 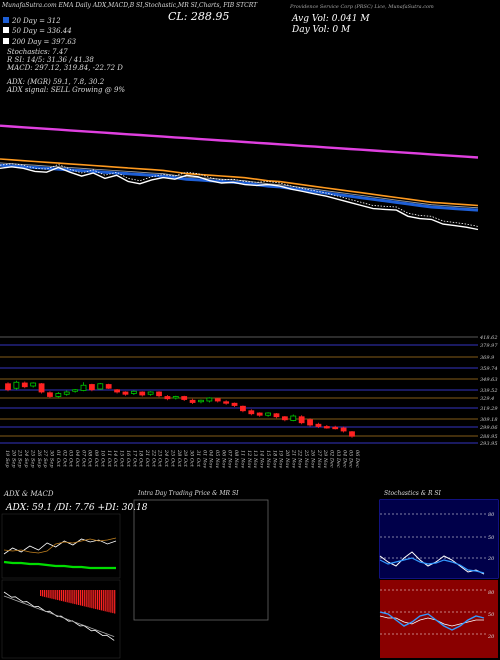 What do you see at coordinates (166, 458) in the screenshot?
I see `date-label: 24 Oct` at bounding box center [166, 458].